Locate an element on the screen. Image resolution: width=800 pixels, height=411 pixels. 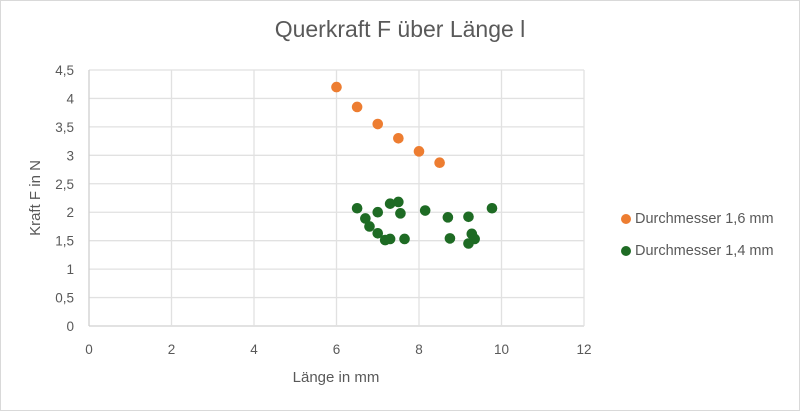
y-tick-label: 4,5 is located at coordinates (64, 70).